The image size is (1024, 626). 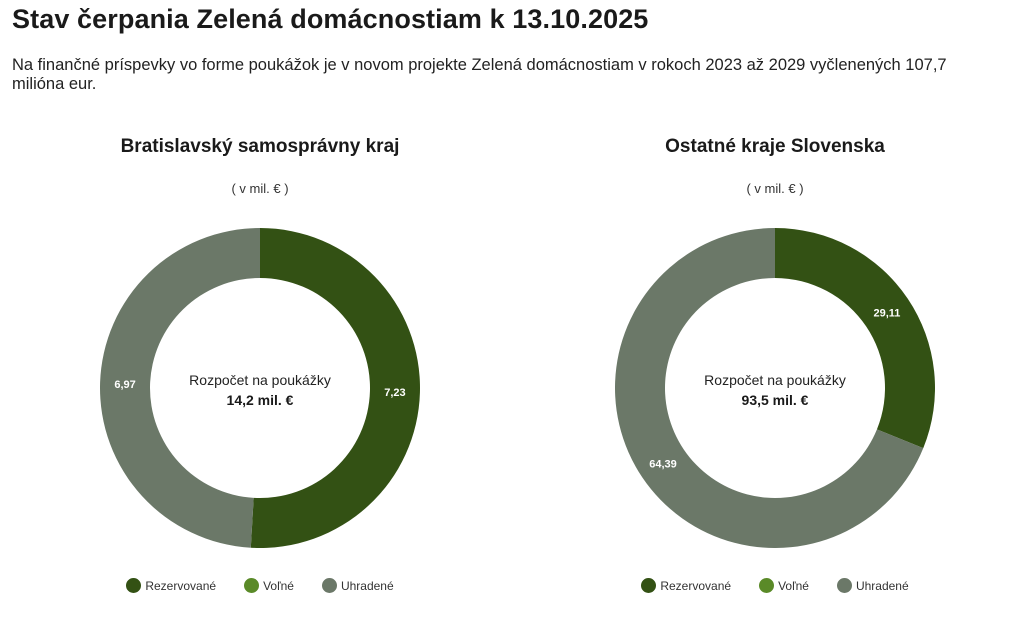 What do you see at coordinates (775, 400) in the screenshot?
I see `center-value: 93,5 mil. €` at bounding box center [775, 400].